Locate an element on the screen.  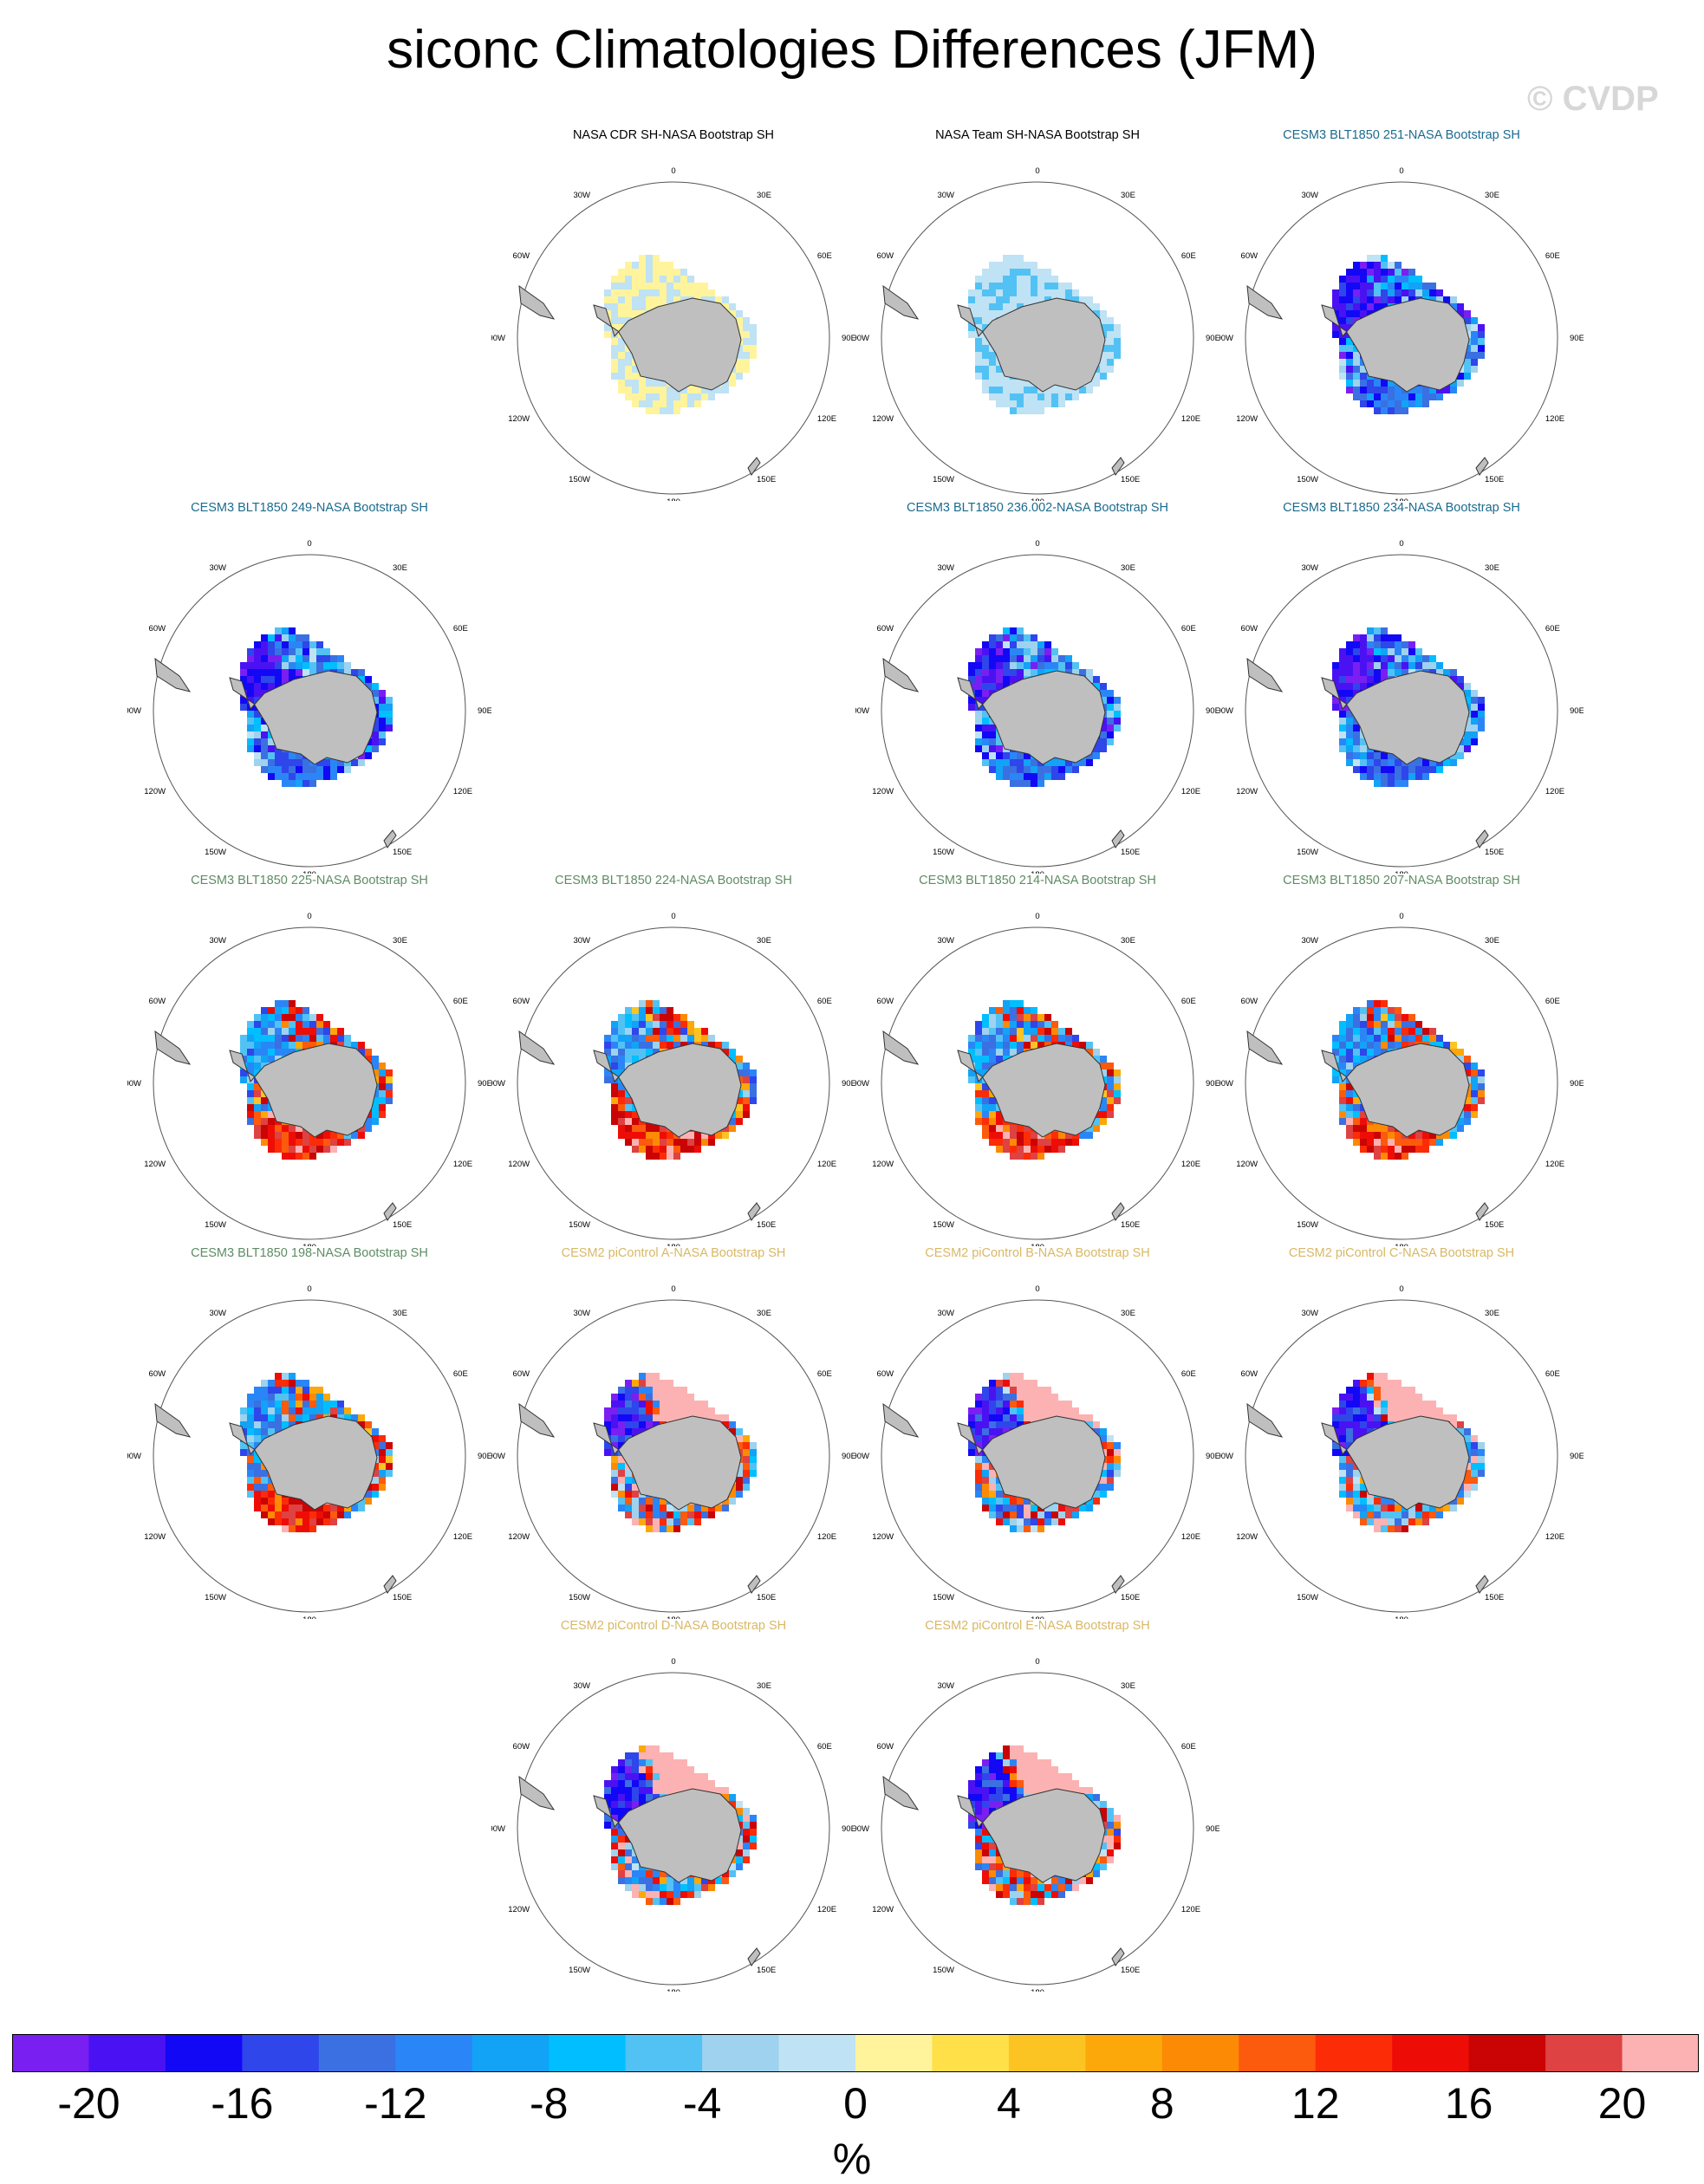
new-zealand-landmass is located at coordinates (754, 1584).